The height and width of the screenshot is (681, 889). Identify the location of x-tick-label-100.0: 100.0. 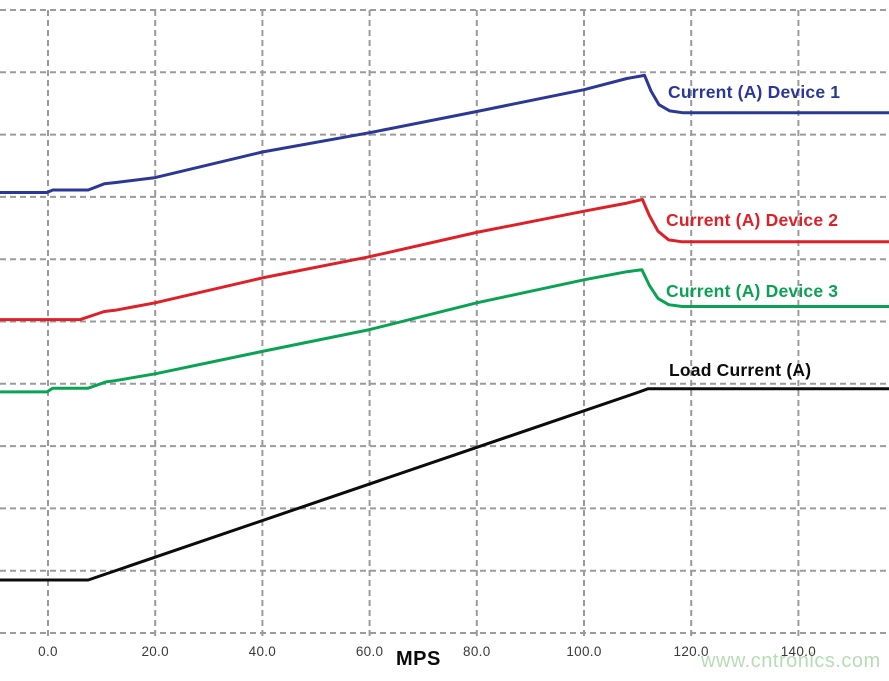
(584, 651).